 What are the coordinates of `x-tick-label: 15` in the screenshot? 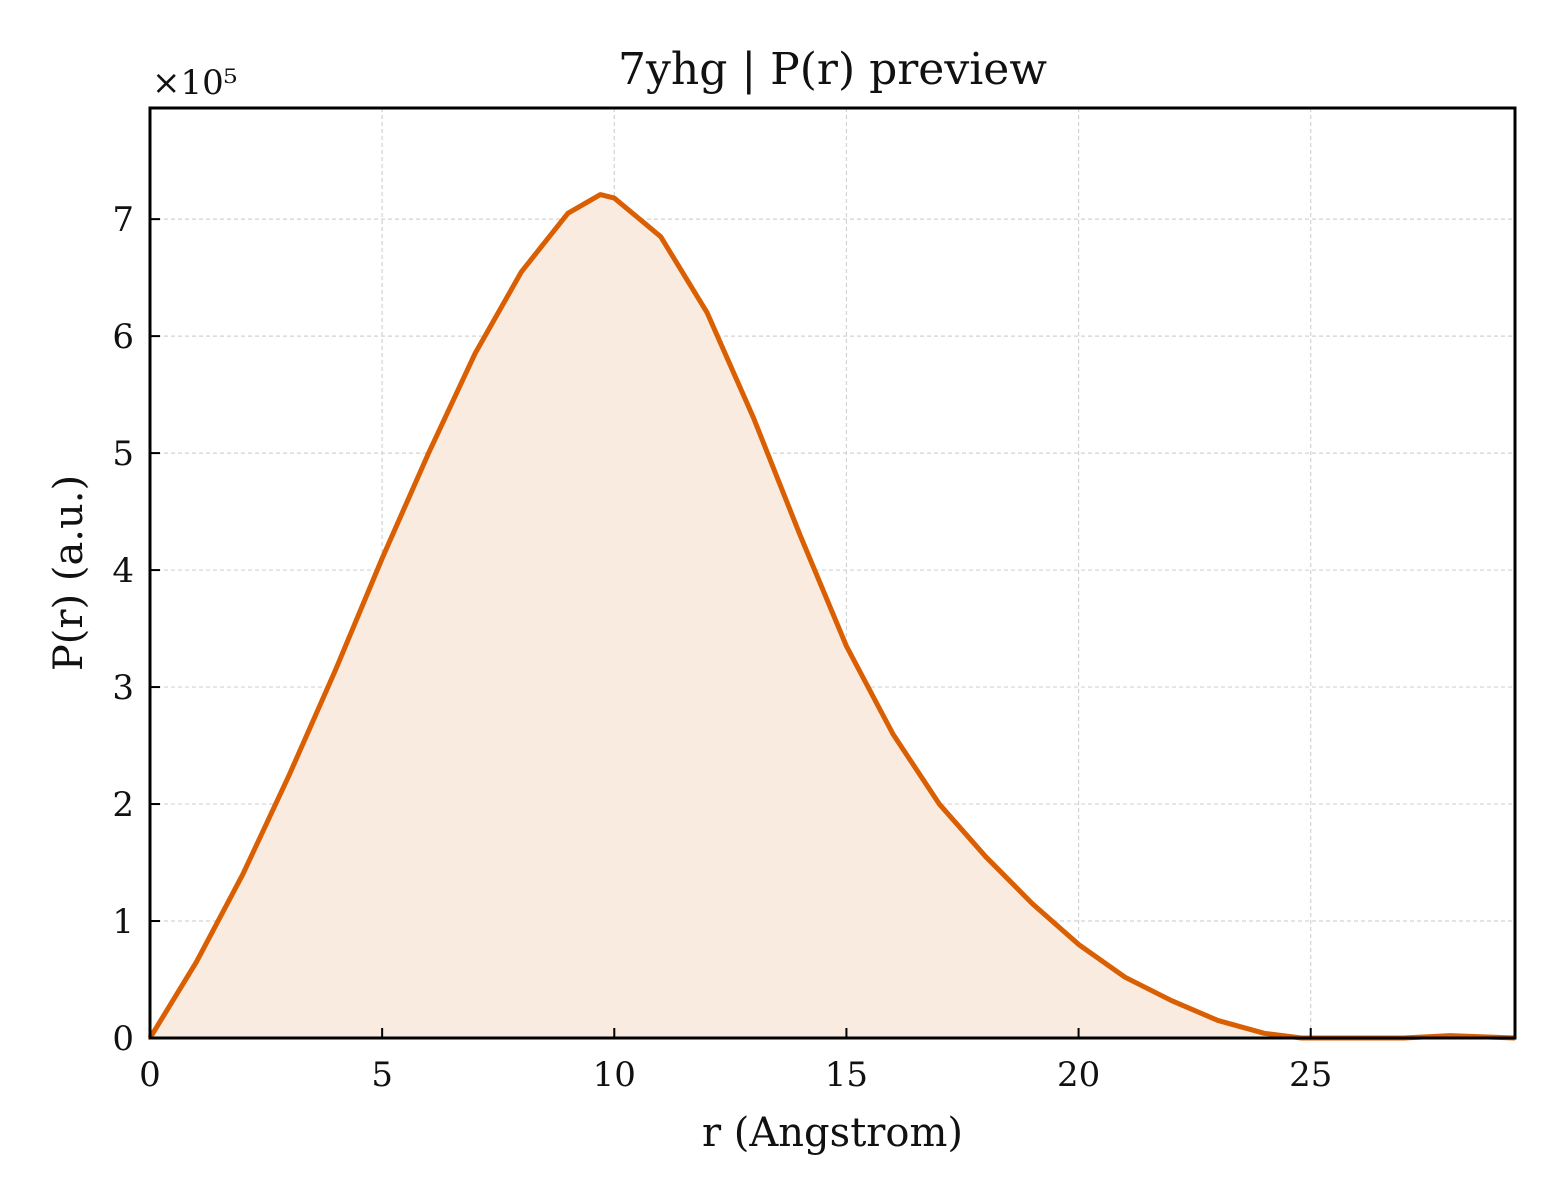 It's located at (846, 1075).